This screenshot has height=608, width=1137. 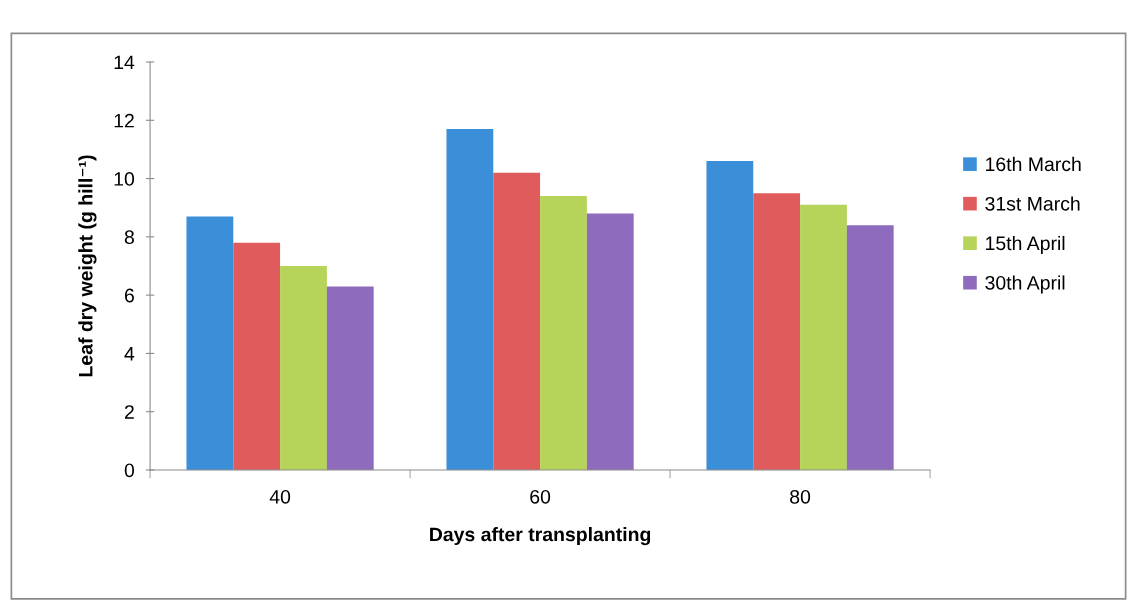 What do you see at coordinates (540, 536) in the screenshot?
I see `x-axis-title: Days after transplanting` at bounding box center [540, 536].